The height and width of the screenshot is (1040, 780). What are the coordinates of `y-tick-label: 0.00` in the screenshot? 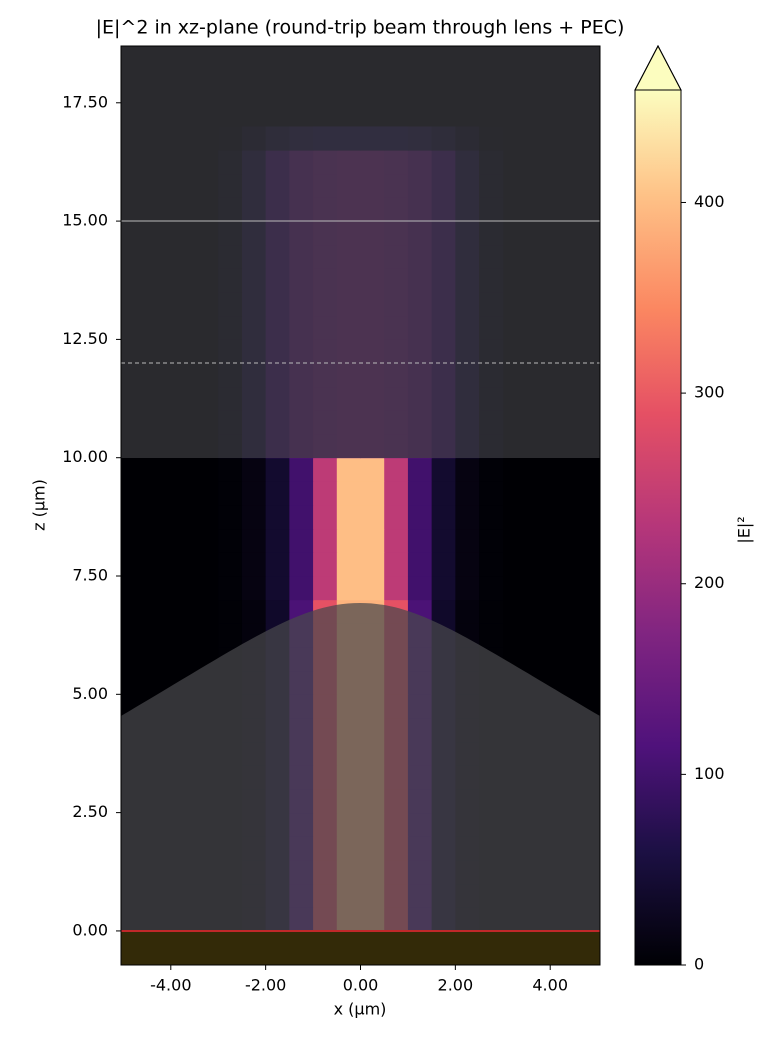 It's located at (90, 929).